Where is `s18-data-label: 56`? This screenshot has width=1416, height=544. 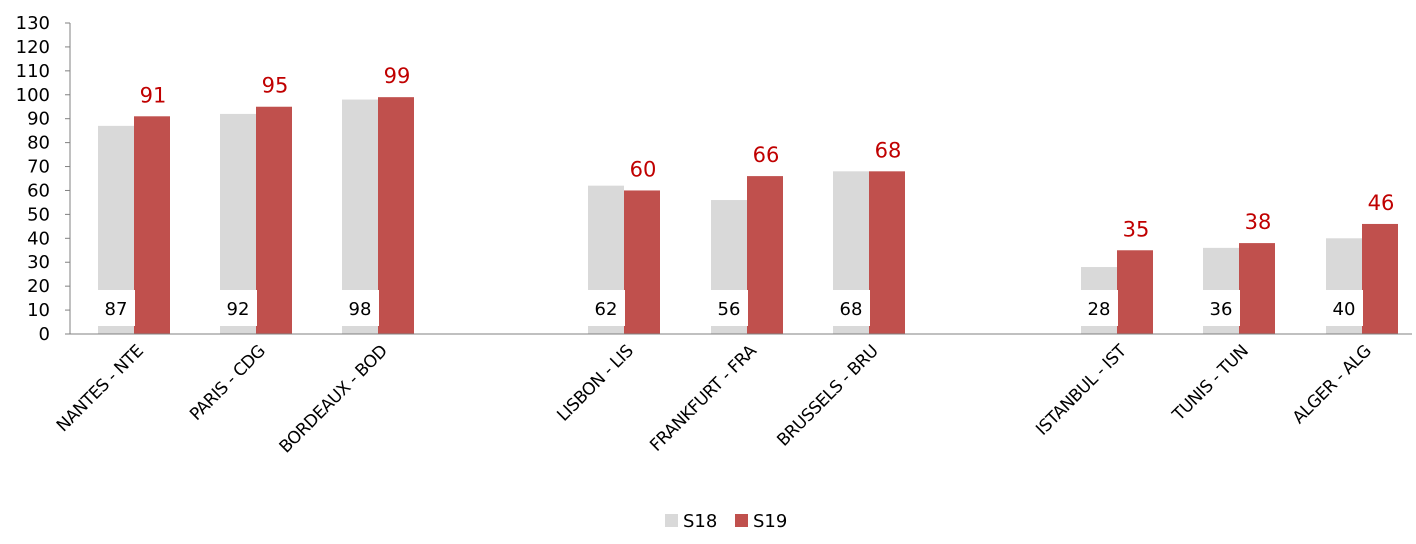 s18-data-label: 56 is located at coordinates (729, 309).